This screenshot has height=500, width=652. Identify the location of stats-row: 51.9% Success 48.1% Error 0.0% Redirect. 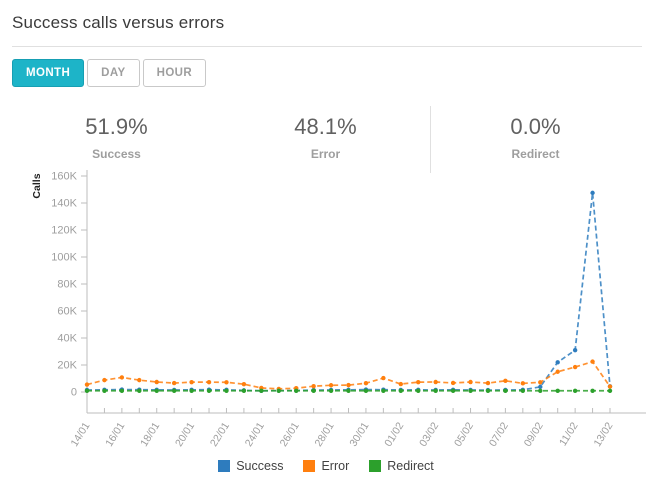
(326, 139).